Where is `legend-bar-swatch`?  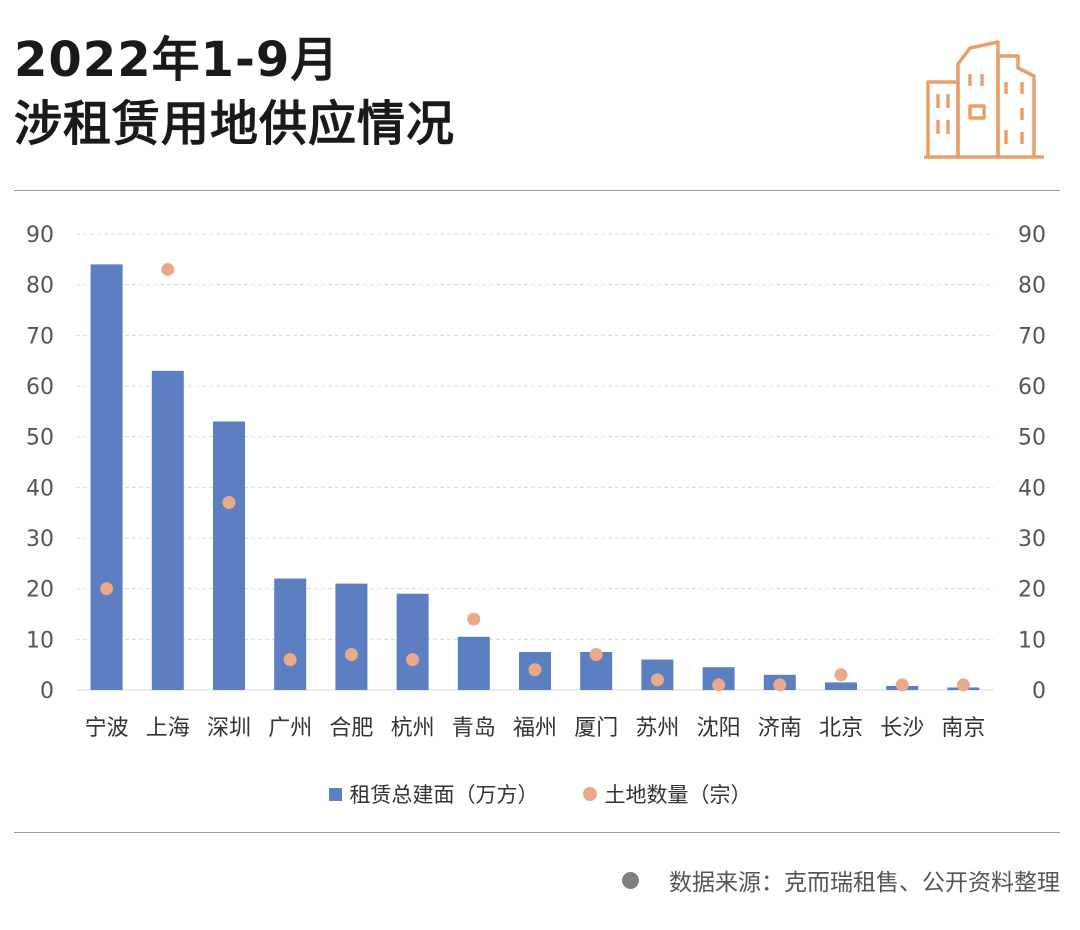 legend-bar-swatch is located at coordinates (335, 794).